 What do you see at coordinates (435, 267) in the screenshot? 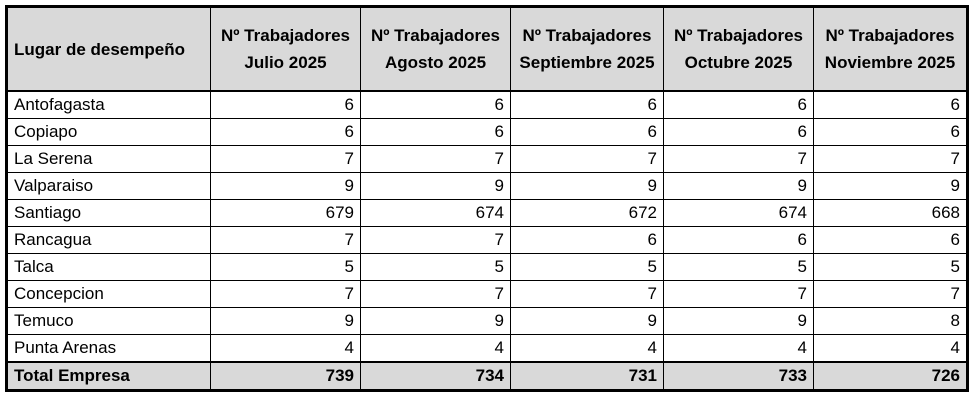
I see `cell-agosto: 5` at bounding box center [435, 267].